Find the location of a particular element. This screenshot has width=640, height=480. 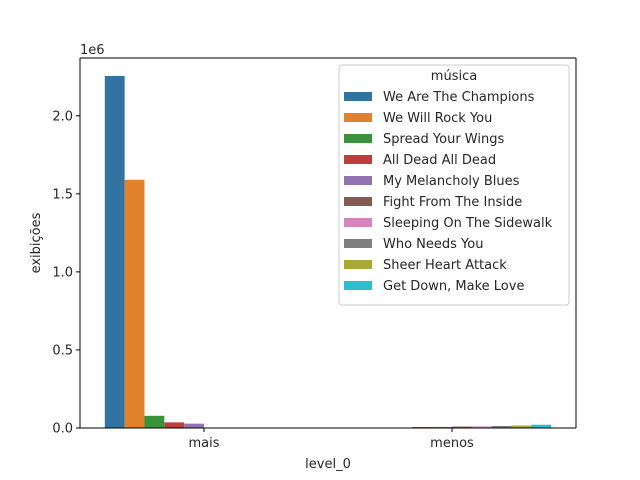

legend-entry: We Will Rock You is located at coordinates (437, 118).